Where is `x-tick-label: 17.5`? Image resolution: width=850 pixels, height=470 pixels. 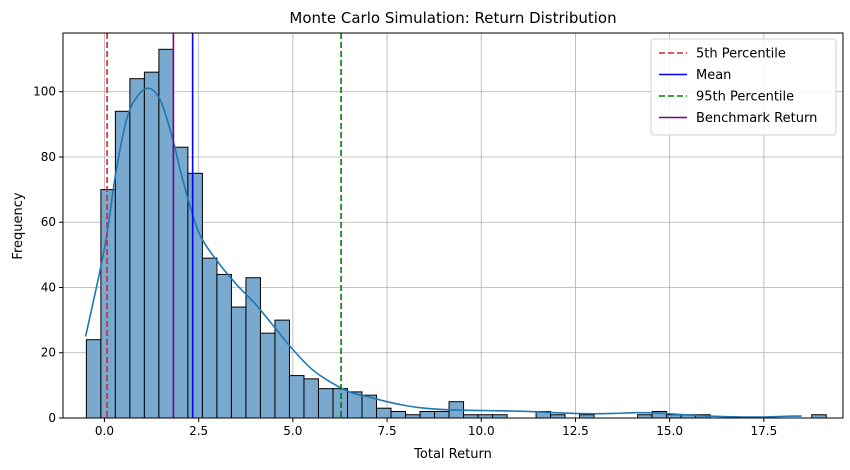 x-tick-label: 17.5 is located at coordinates (764, 431).